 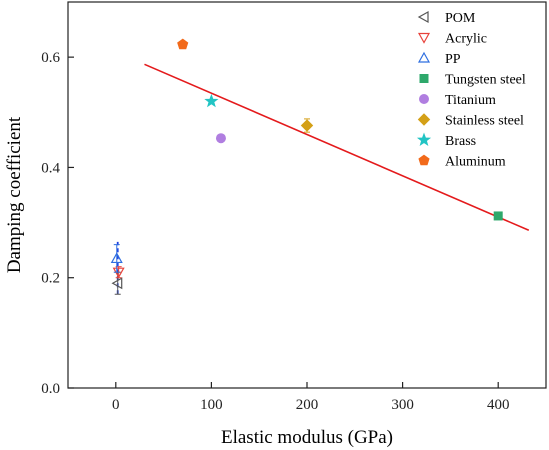 What do you see at coordinates (424, 57) in the screenshot?
I see `legend-pp-marker` at bounding box center [424, 57].